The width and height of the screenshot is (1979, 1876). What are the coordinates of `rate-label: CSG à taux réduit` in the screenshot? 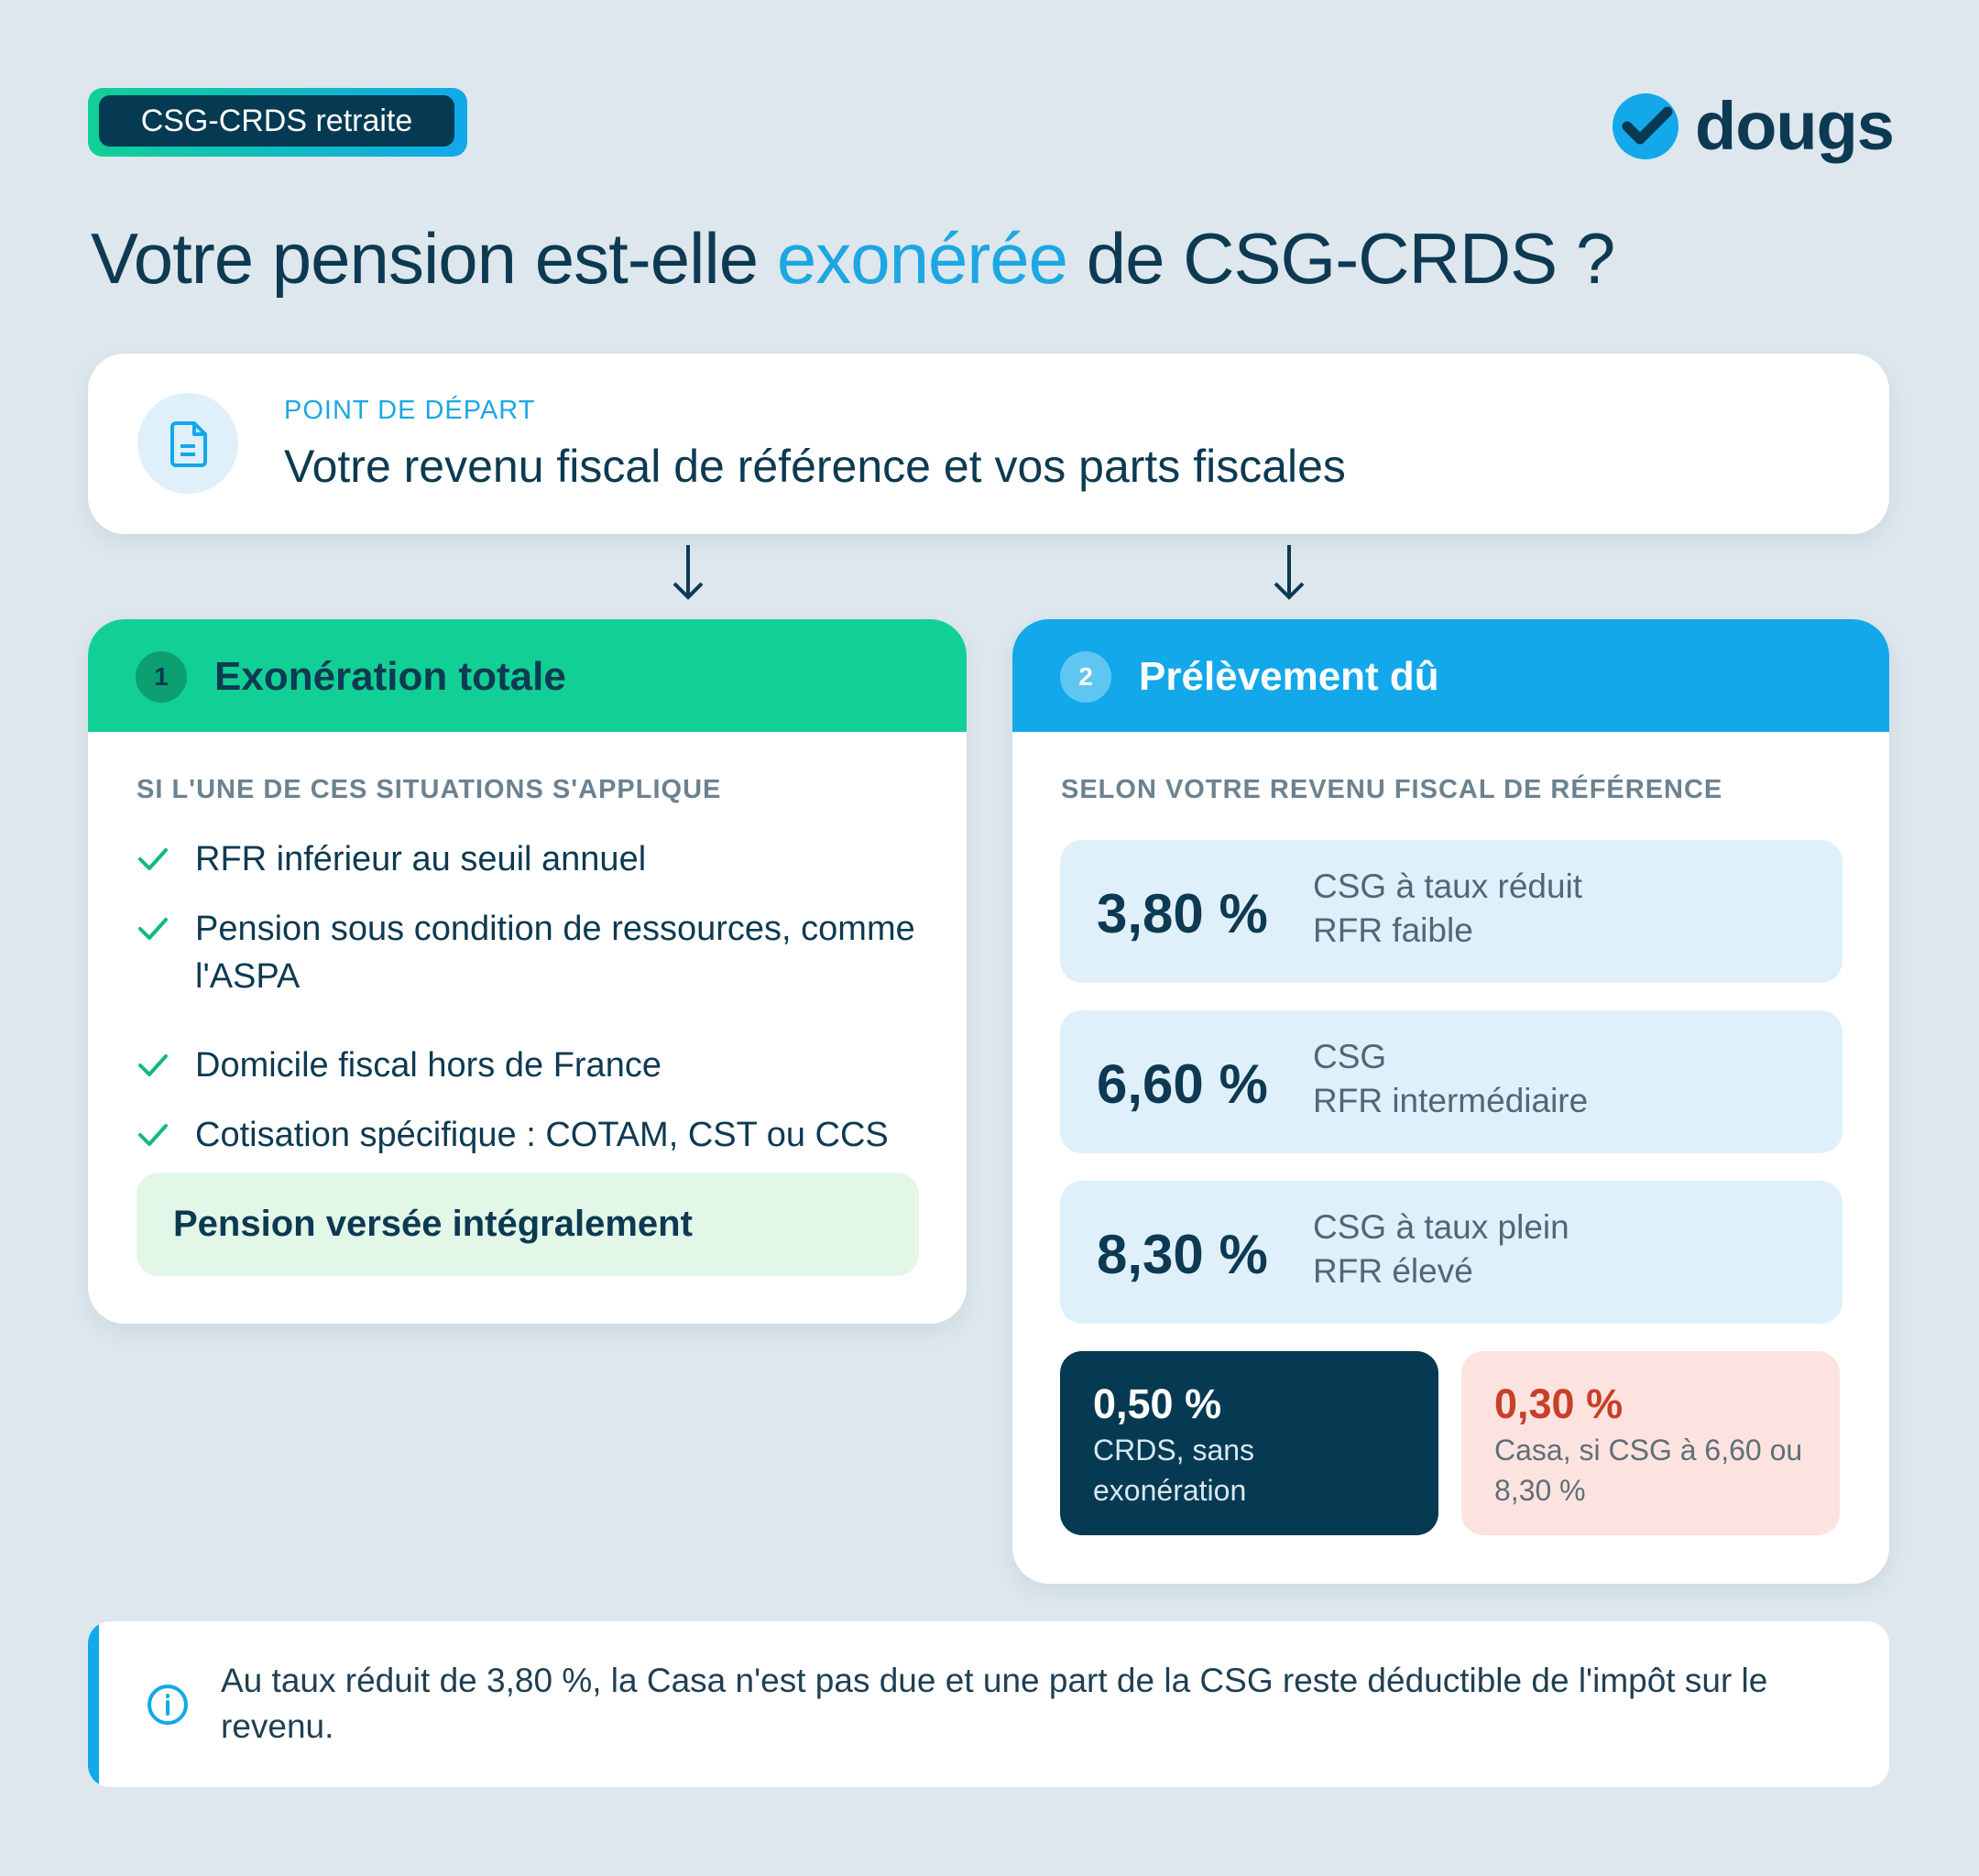 It's located at (1448, 886).